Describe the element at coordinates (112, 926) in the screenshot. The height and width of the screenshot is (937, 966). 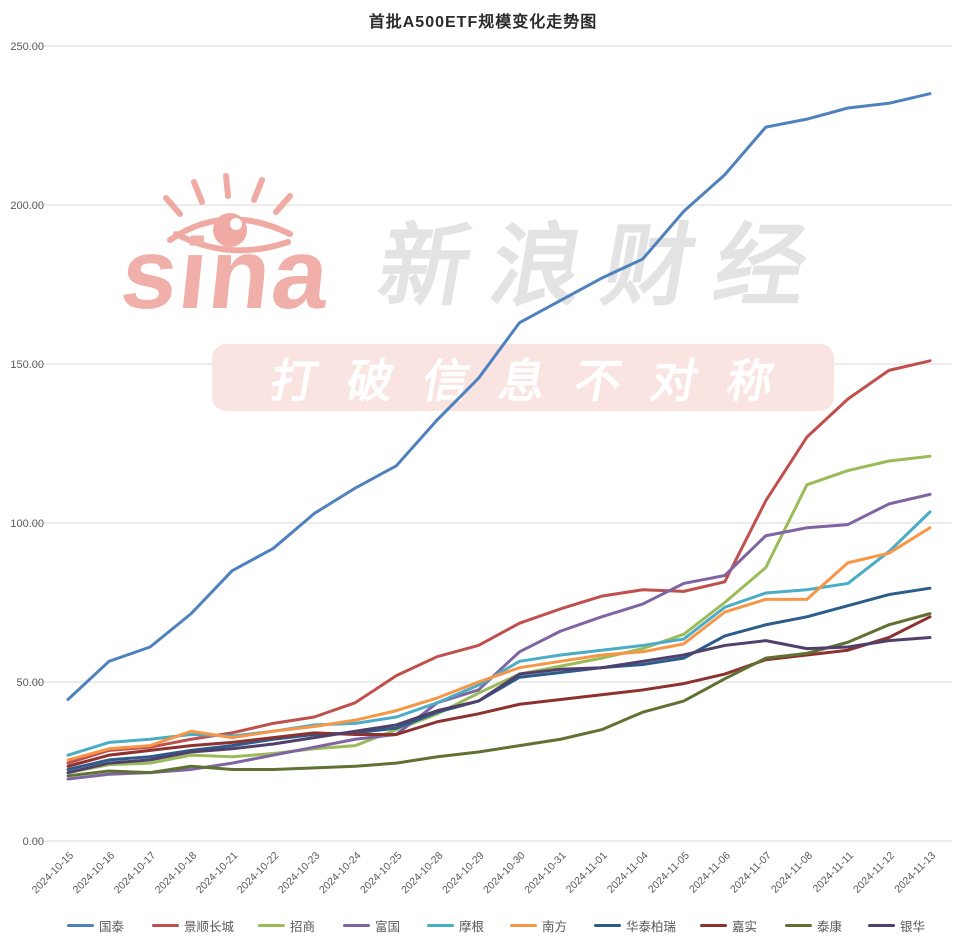
I see `legend-label: 国泰` at that location.